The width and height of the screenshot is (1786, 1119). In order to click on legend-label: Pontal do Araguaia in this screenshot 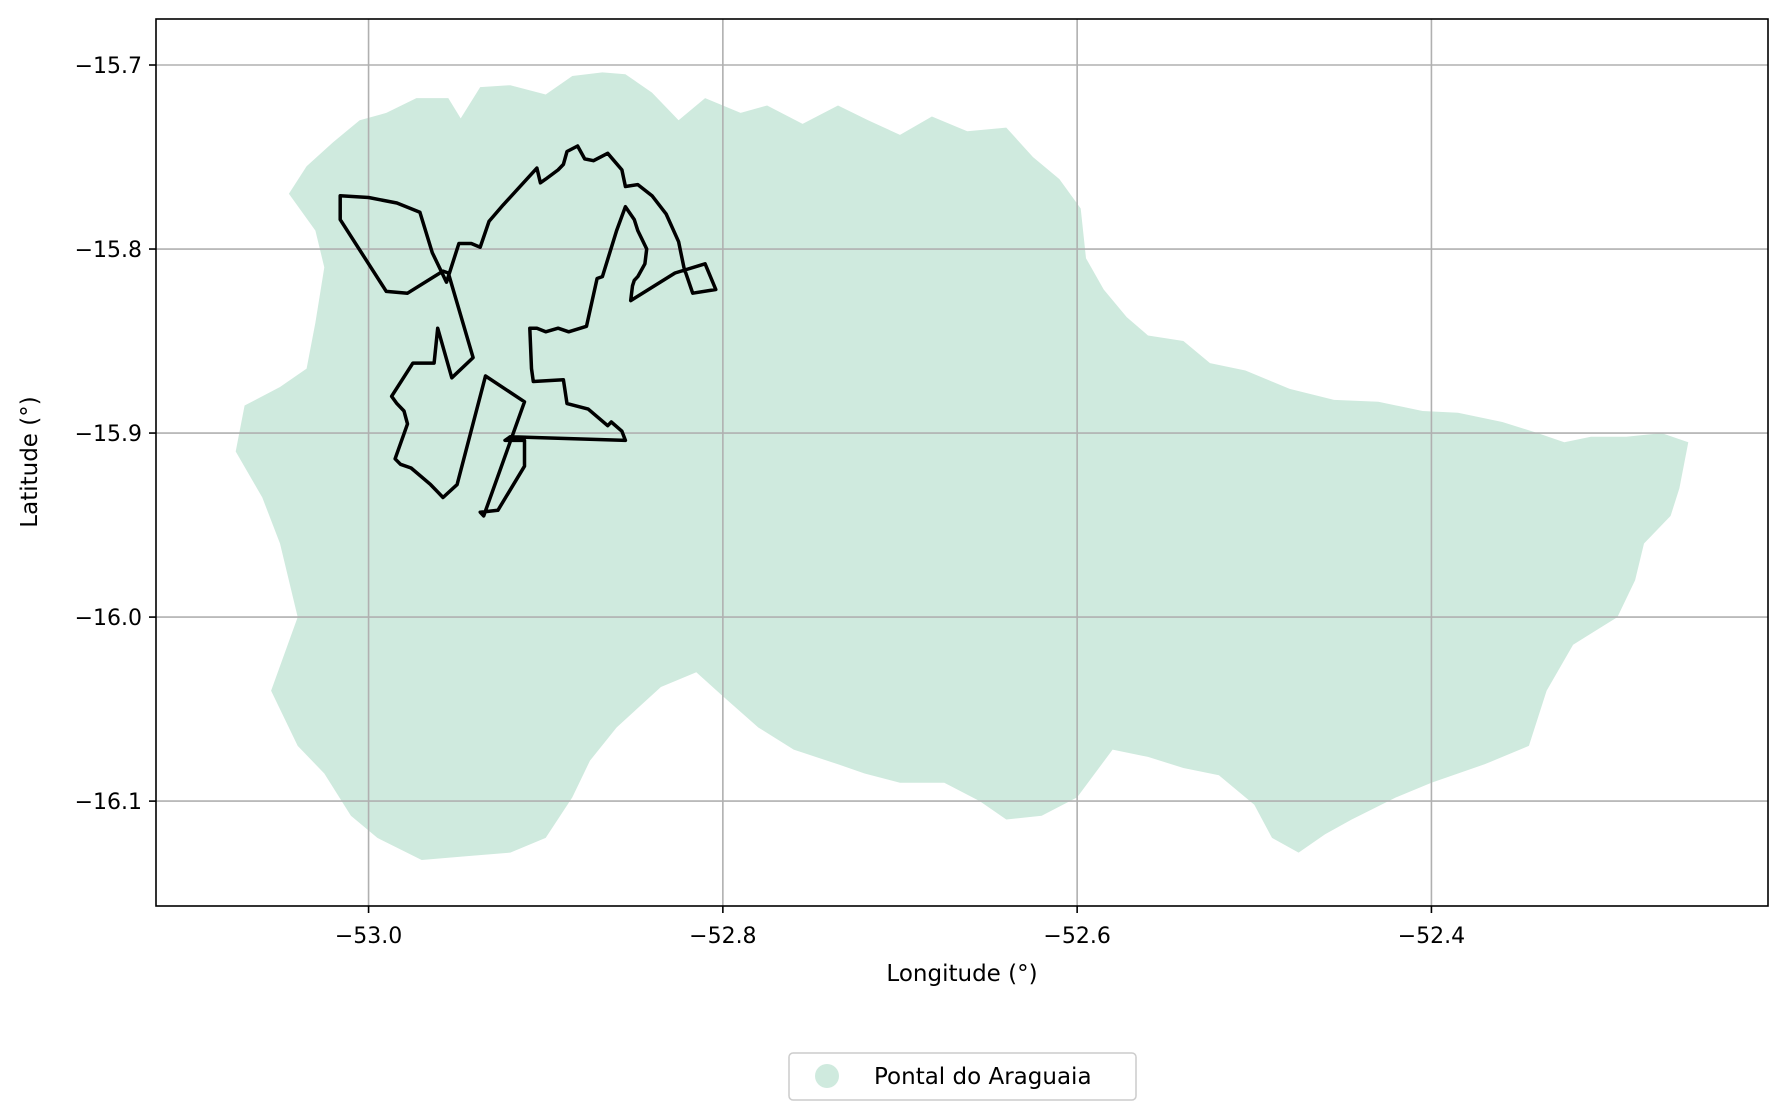, I will do `click(983, 1077)`.